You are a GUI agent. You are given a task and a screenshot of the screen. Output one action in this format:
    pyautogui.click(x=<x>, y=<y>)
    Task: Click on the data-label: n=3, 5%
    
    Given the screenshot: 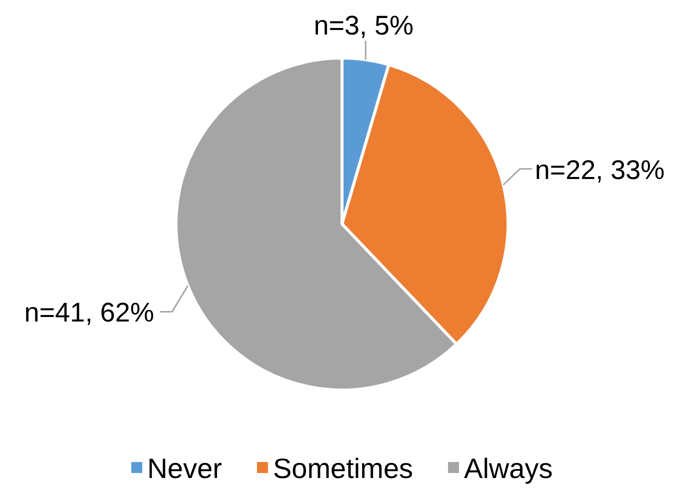 What is the action you would take?
    pyautogui.click(x=364, y=25)
    